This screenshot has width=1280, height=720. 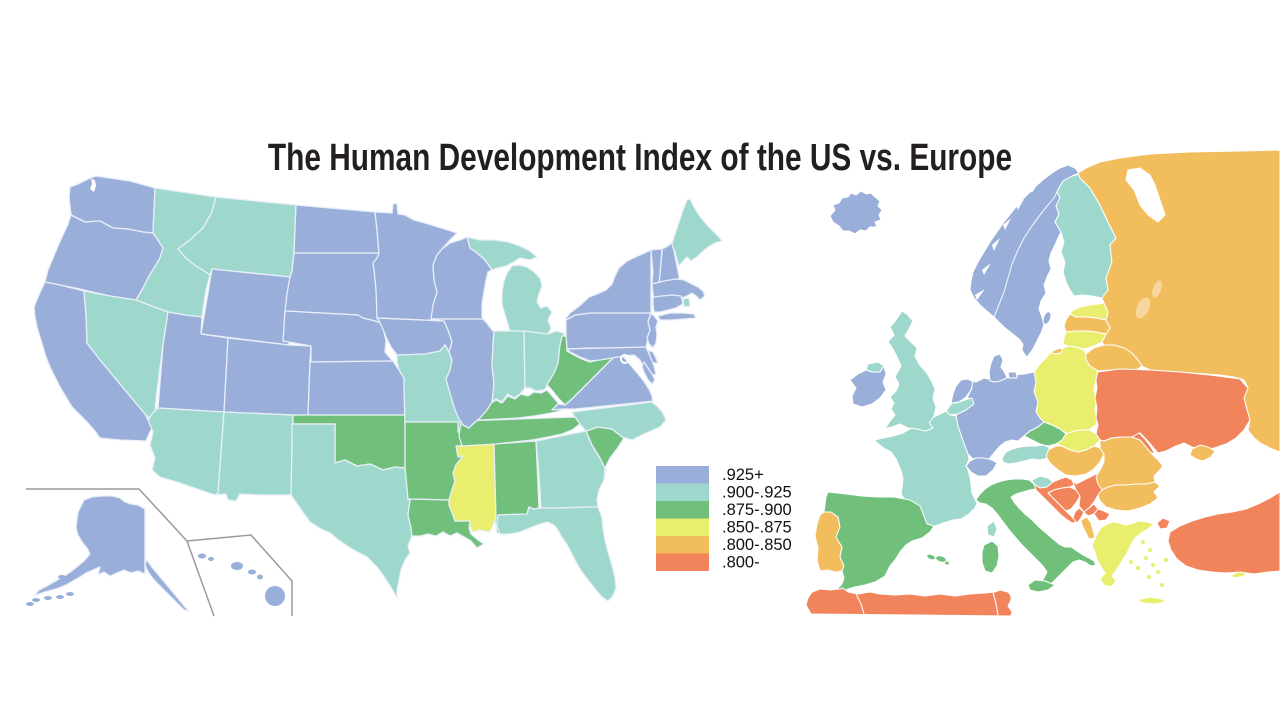 I want to click on svg-text: .800-.850, so click(x=757, y=545).